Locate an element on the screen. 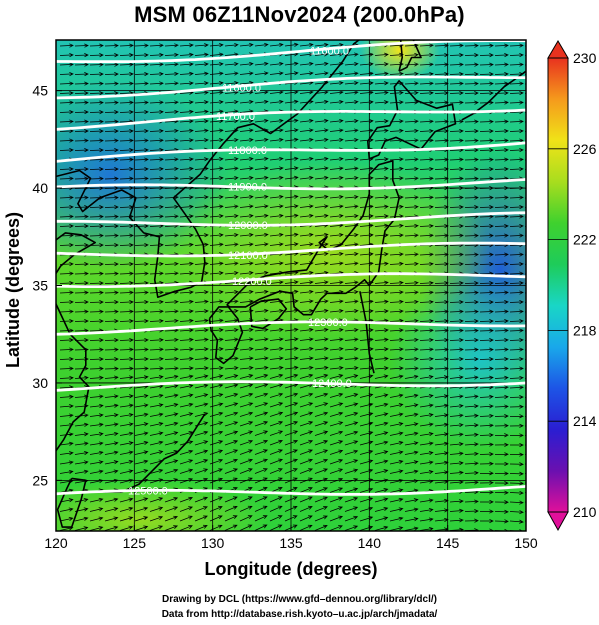 The width and height of the screenshot is (599, 625). longitude-axis: 120 125 130 135 140 145 150 is located at coordinates (291, 538).